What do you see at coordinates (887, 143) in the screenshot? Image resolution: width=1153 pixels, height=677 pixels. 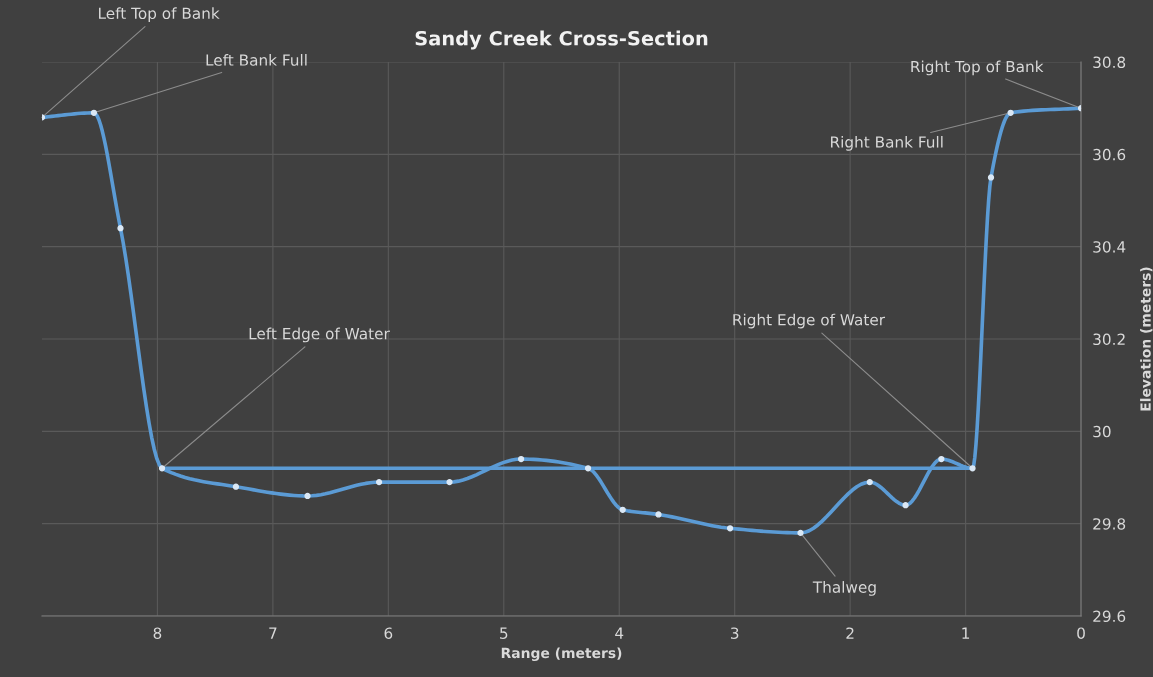 I see `annotation: Right Bank Full` at bounding box center [887, 143].